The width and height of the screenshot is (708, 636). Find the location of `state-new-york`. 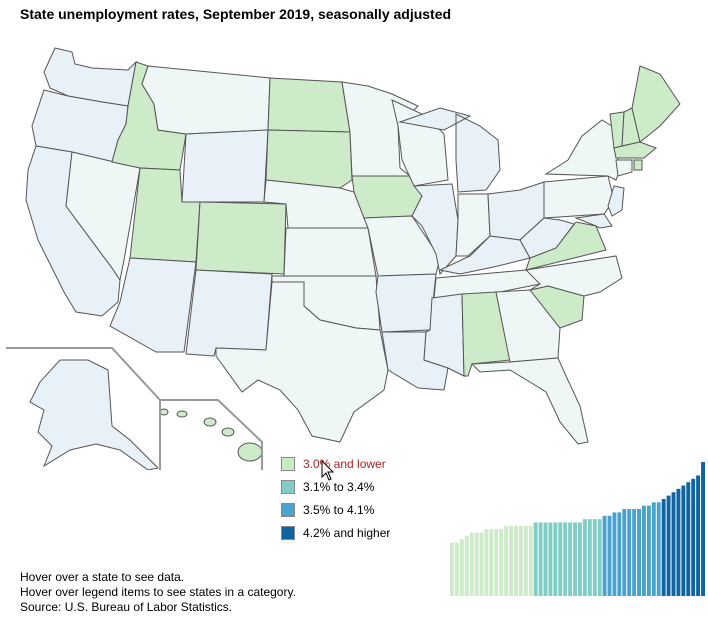

state-new-york is located at coordinates (582, 150).